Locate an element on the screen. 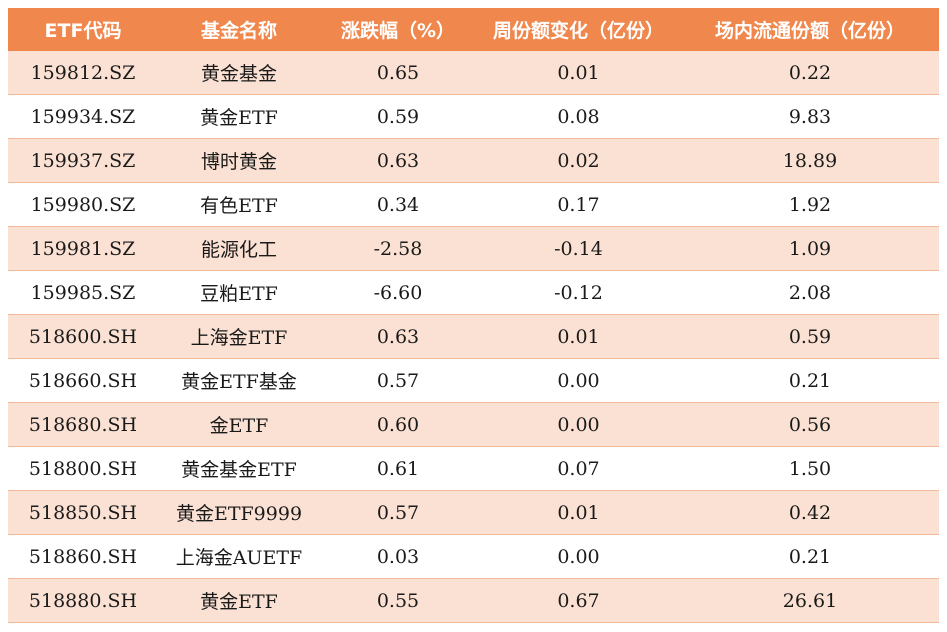 The image size is (947, 632). table-header: ETF代码 基金名称 涨跌幅（%） 周份额变化（亿份） 场内流通份额（亿份） is located at coordinates (473, 29).